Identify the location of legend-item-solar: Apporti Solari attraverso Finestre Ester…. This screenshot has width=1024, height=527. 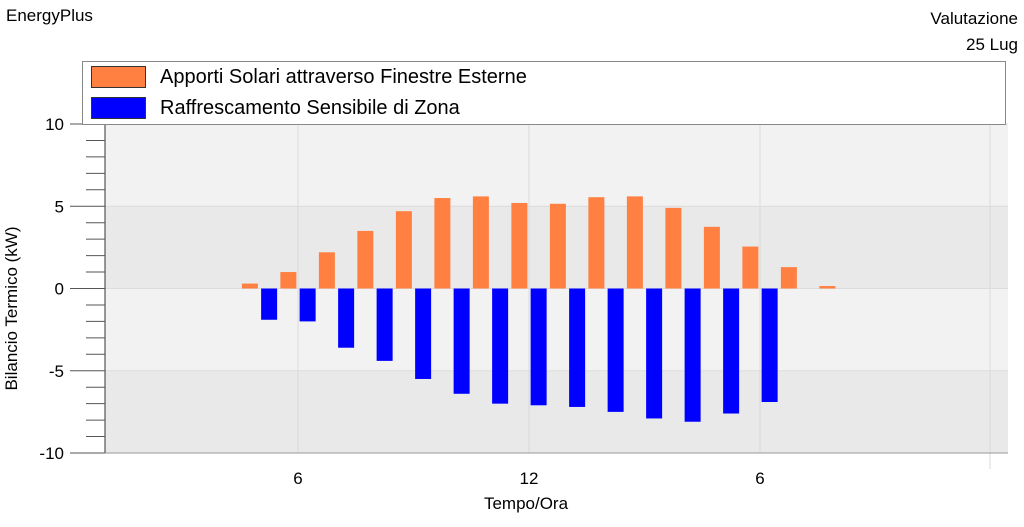
(309, 77).